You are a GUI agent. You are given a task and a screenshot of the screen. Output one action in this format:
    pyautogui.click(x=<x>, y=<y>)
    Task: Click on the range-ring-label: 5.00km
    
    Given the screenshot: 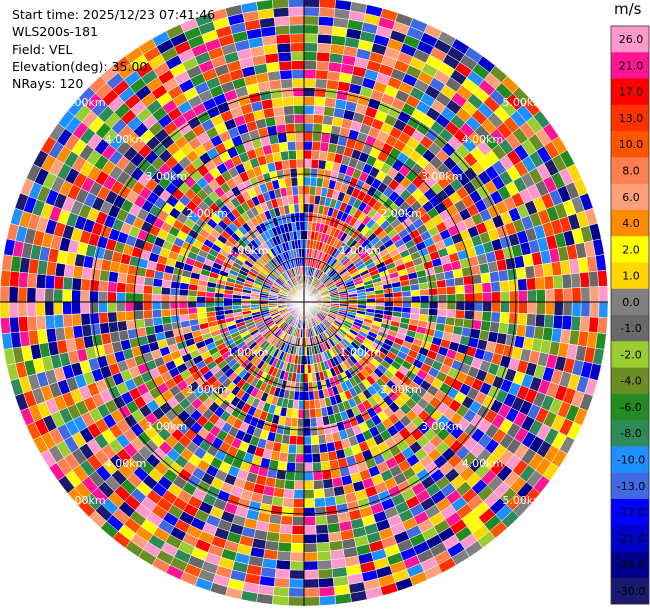 What is the action you would take?
    pyautogui.click(x=523, y=102)
    